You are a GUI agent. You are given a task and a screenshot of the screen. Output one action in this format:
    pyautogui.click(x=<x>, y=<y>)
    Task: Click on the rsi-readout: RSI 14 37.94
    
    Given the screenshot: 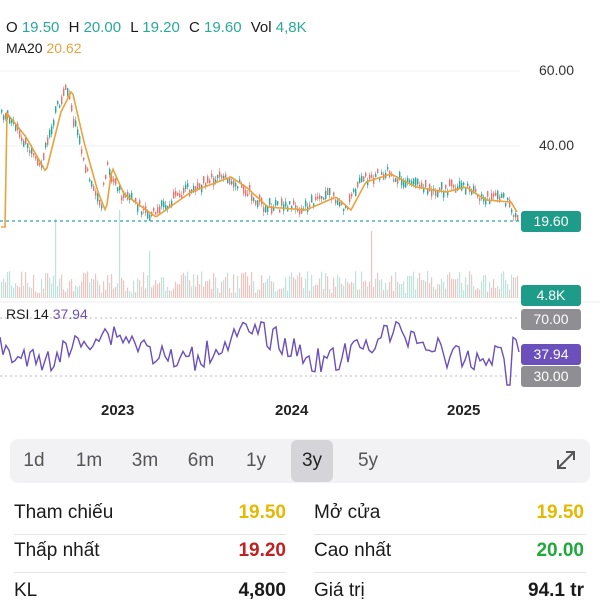 What is the action you would take?
    pyautogui.click(x=47, y=314)
    